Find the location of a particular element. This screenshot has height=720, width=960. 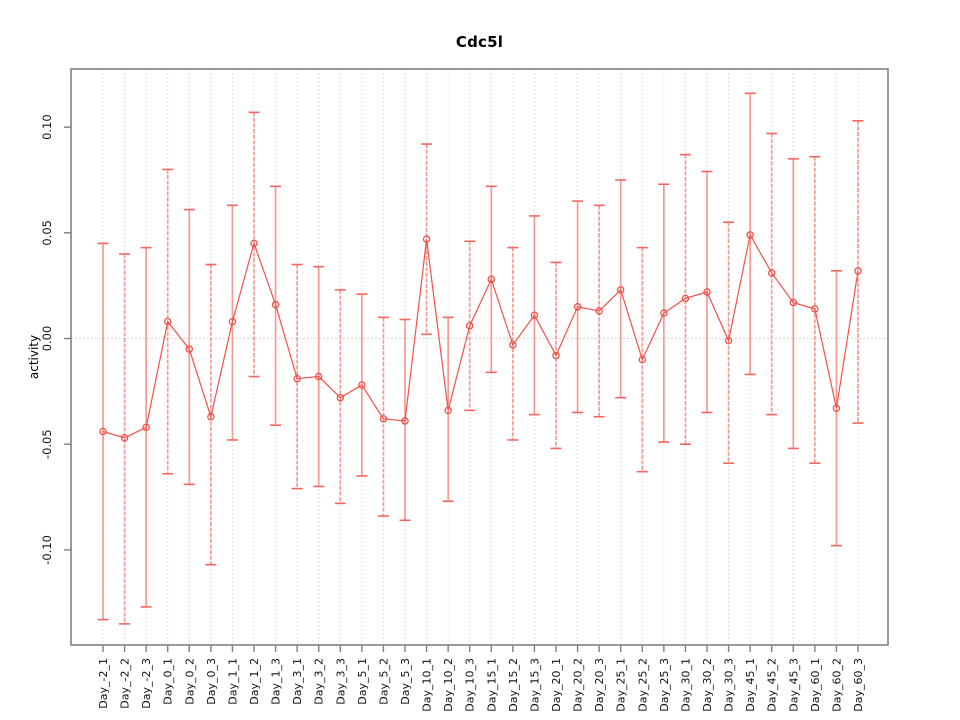

x-tick-label: Day_45_2 is located at coordinates (772, 685).